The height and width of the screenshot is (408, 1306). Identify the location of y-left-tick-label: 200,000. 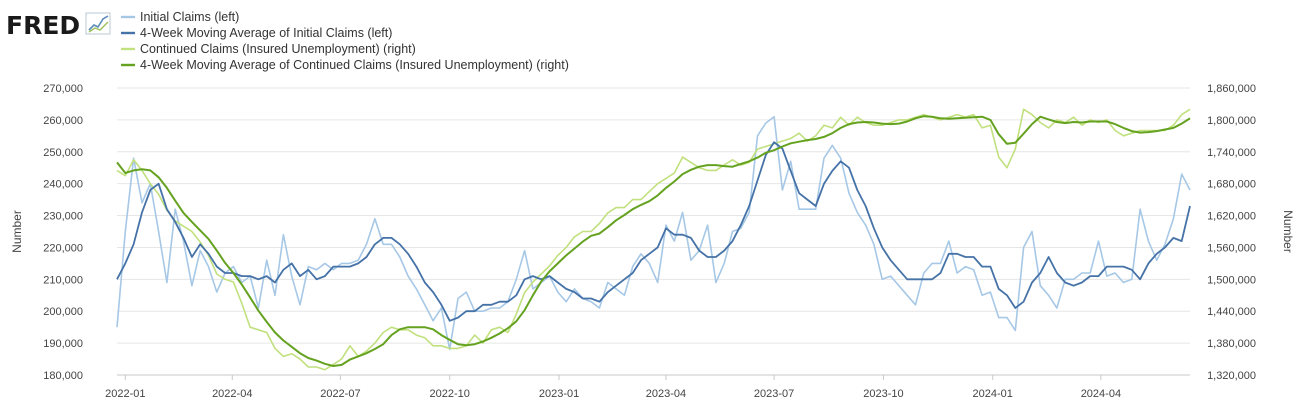
(63, 312).